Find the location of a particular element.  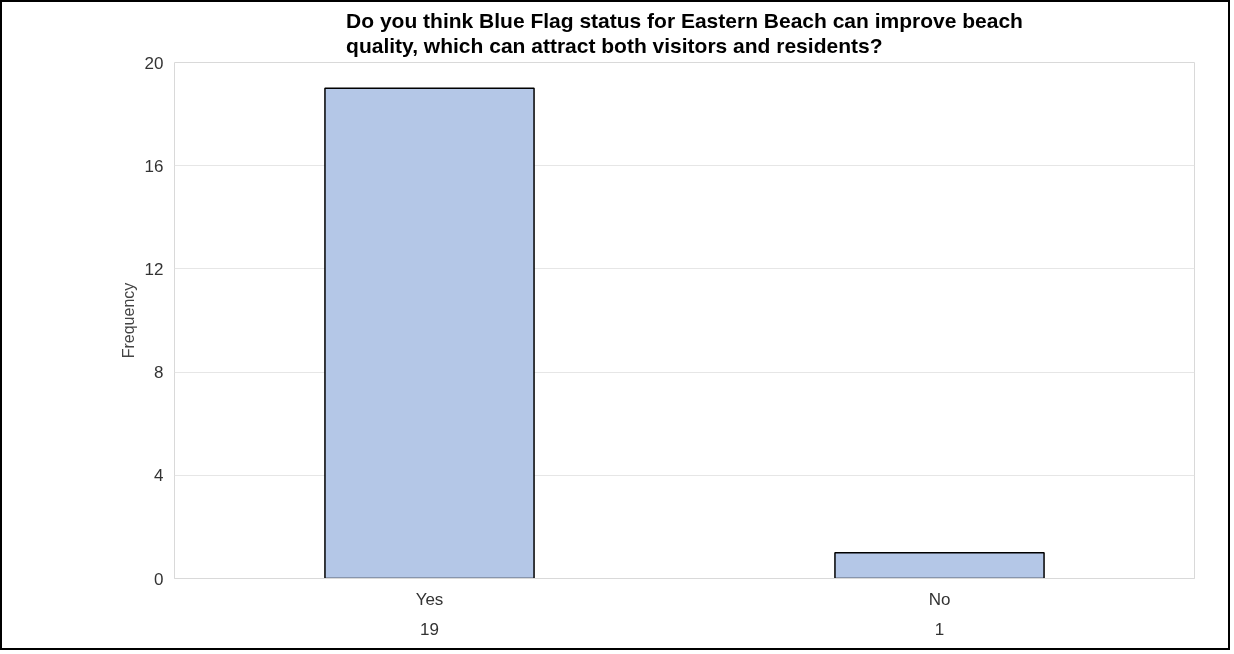

y-tick-label: 0 is located at coordinates (159, 579).